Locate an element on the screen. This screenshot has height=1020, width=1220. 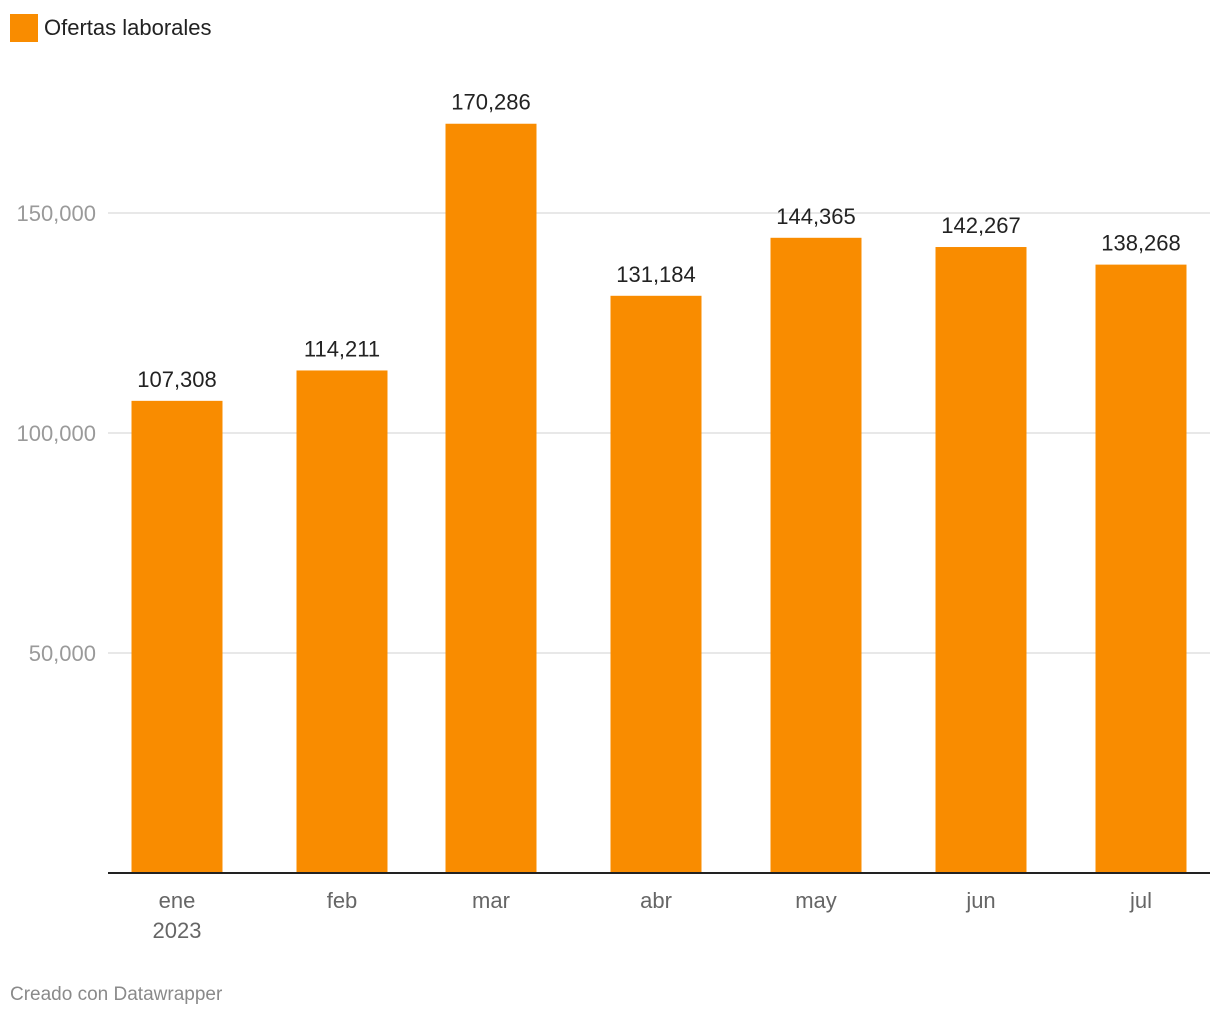
legend-swatch is located at coordinates (24, 28).